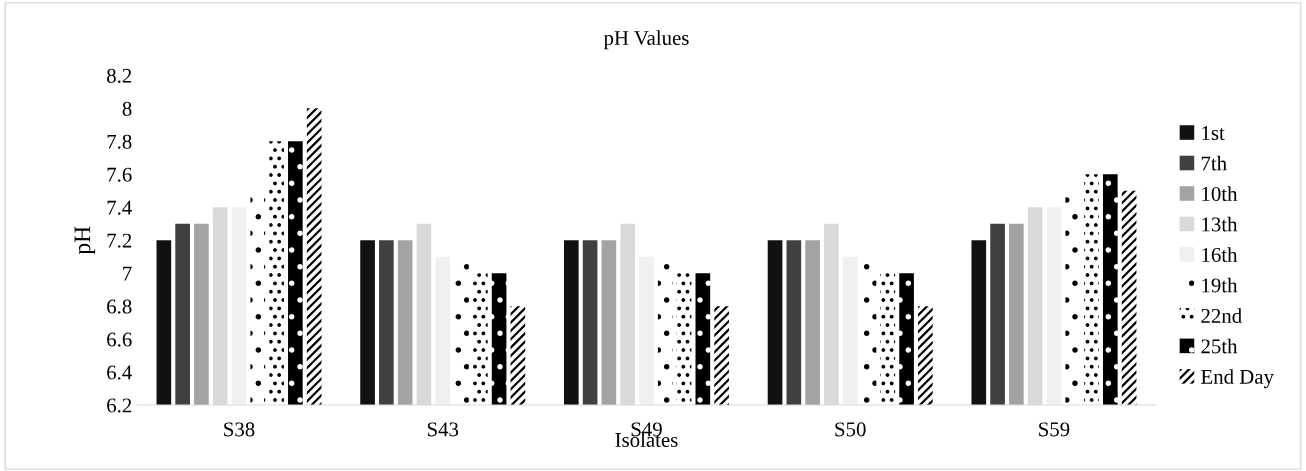  What do you see at coordinates (646, 40) in the screenshot?
I see `chart-title: pH Values` at bounding box center [646, 40].